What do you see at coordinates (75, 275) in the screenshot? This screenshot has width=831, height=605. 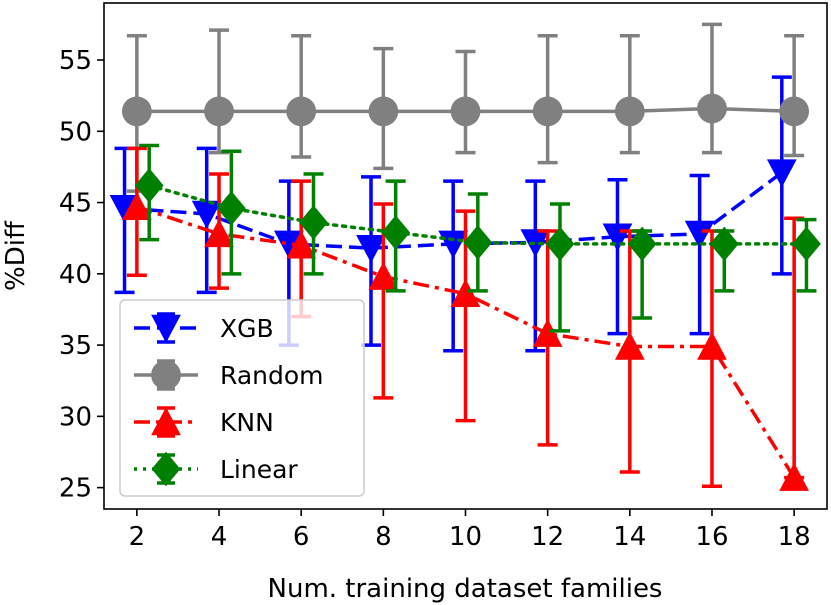 I see `y-tick-label: 40` at bounding box center [75, 275].